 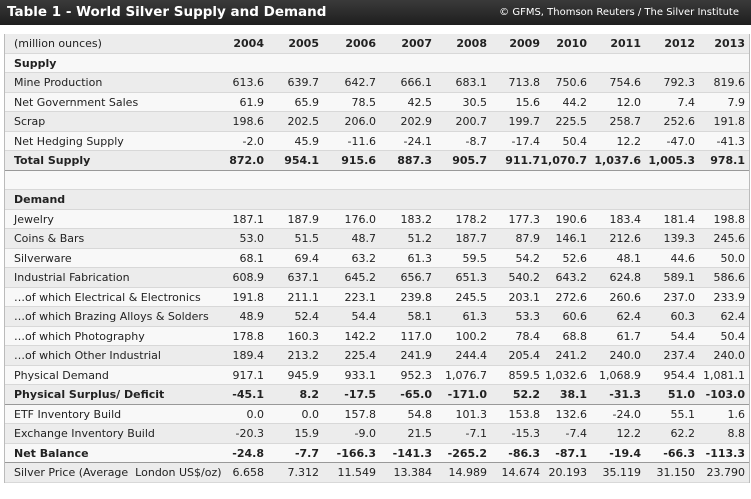 What do you see at coordinates (118, 472) in the screenshot?
I see `row-label: Silver Price (Average London US$/oz)` at bounding box center [118, 472].